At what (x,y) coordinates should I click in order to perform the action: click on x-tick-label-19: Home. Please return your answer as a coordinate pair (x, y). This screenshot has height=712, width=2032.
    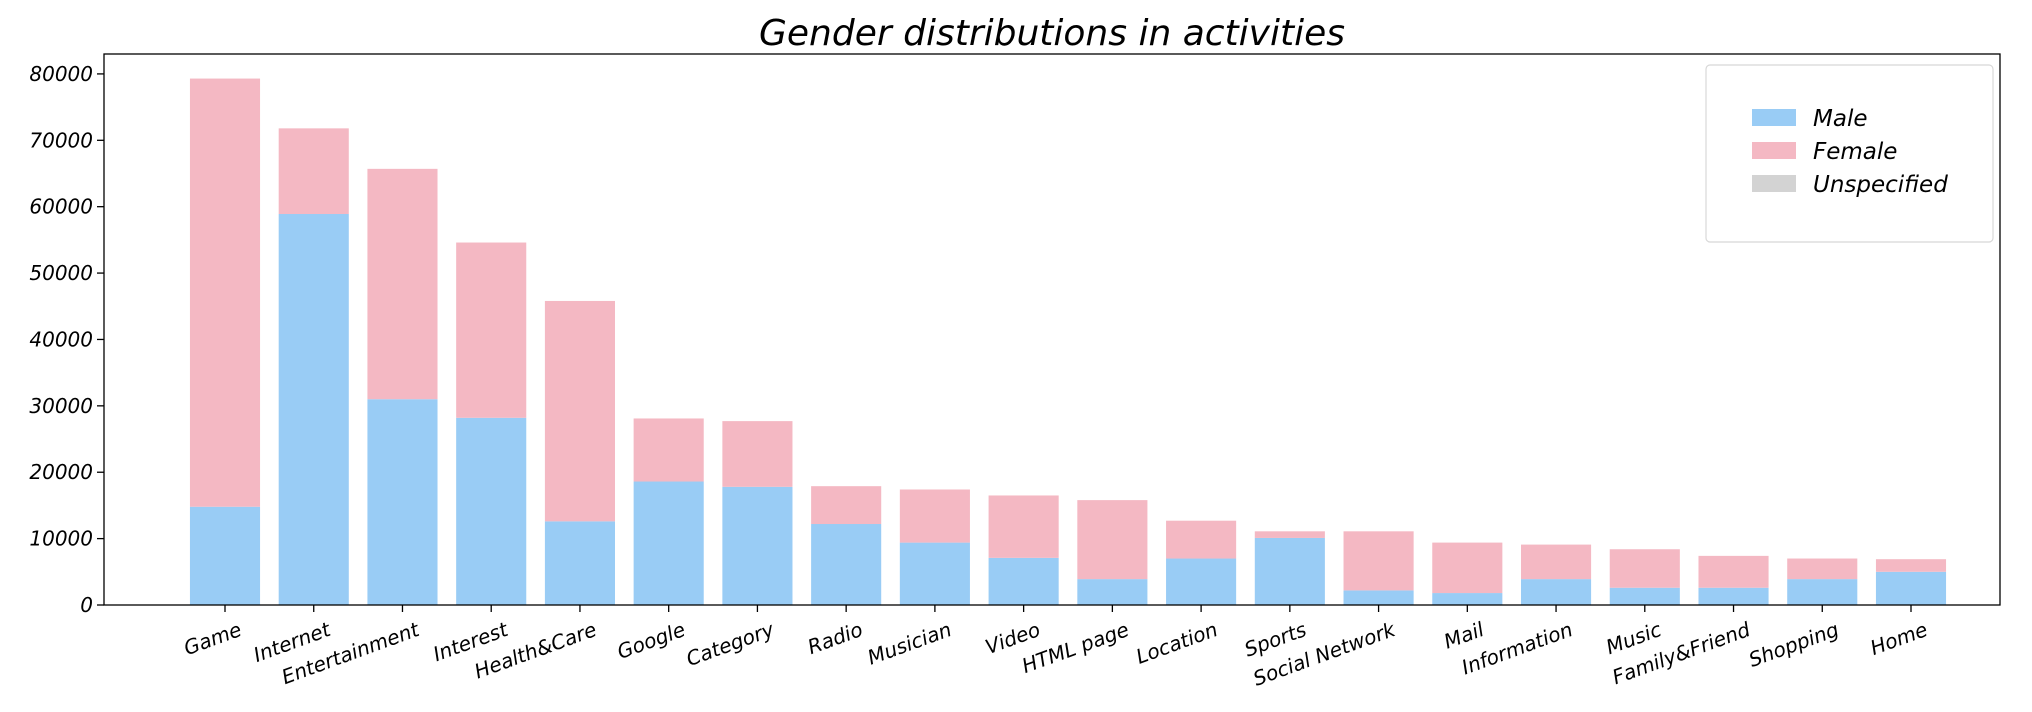
    Looking at the image, I should click on (1899, 638).